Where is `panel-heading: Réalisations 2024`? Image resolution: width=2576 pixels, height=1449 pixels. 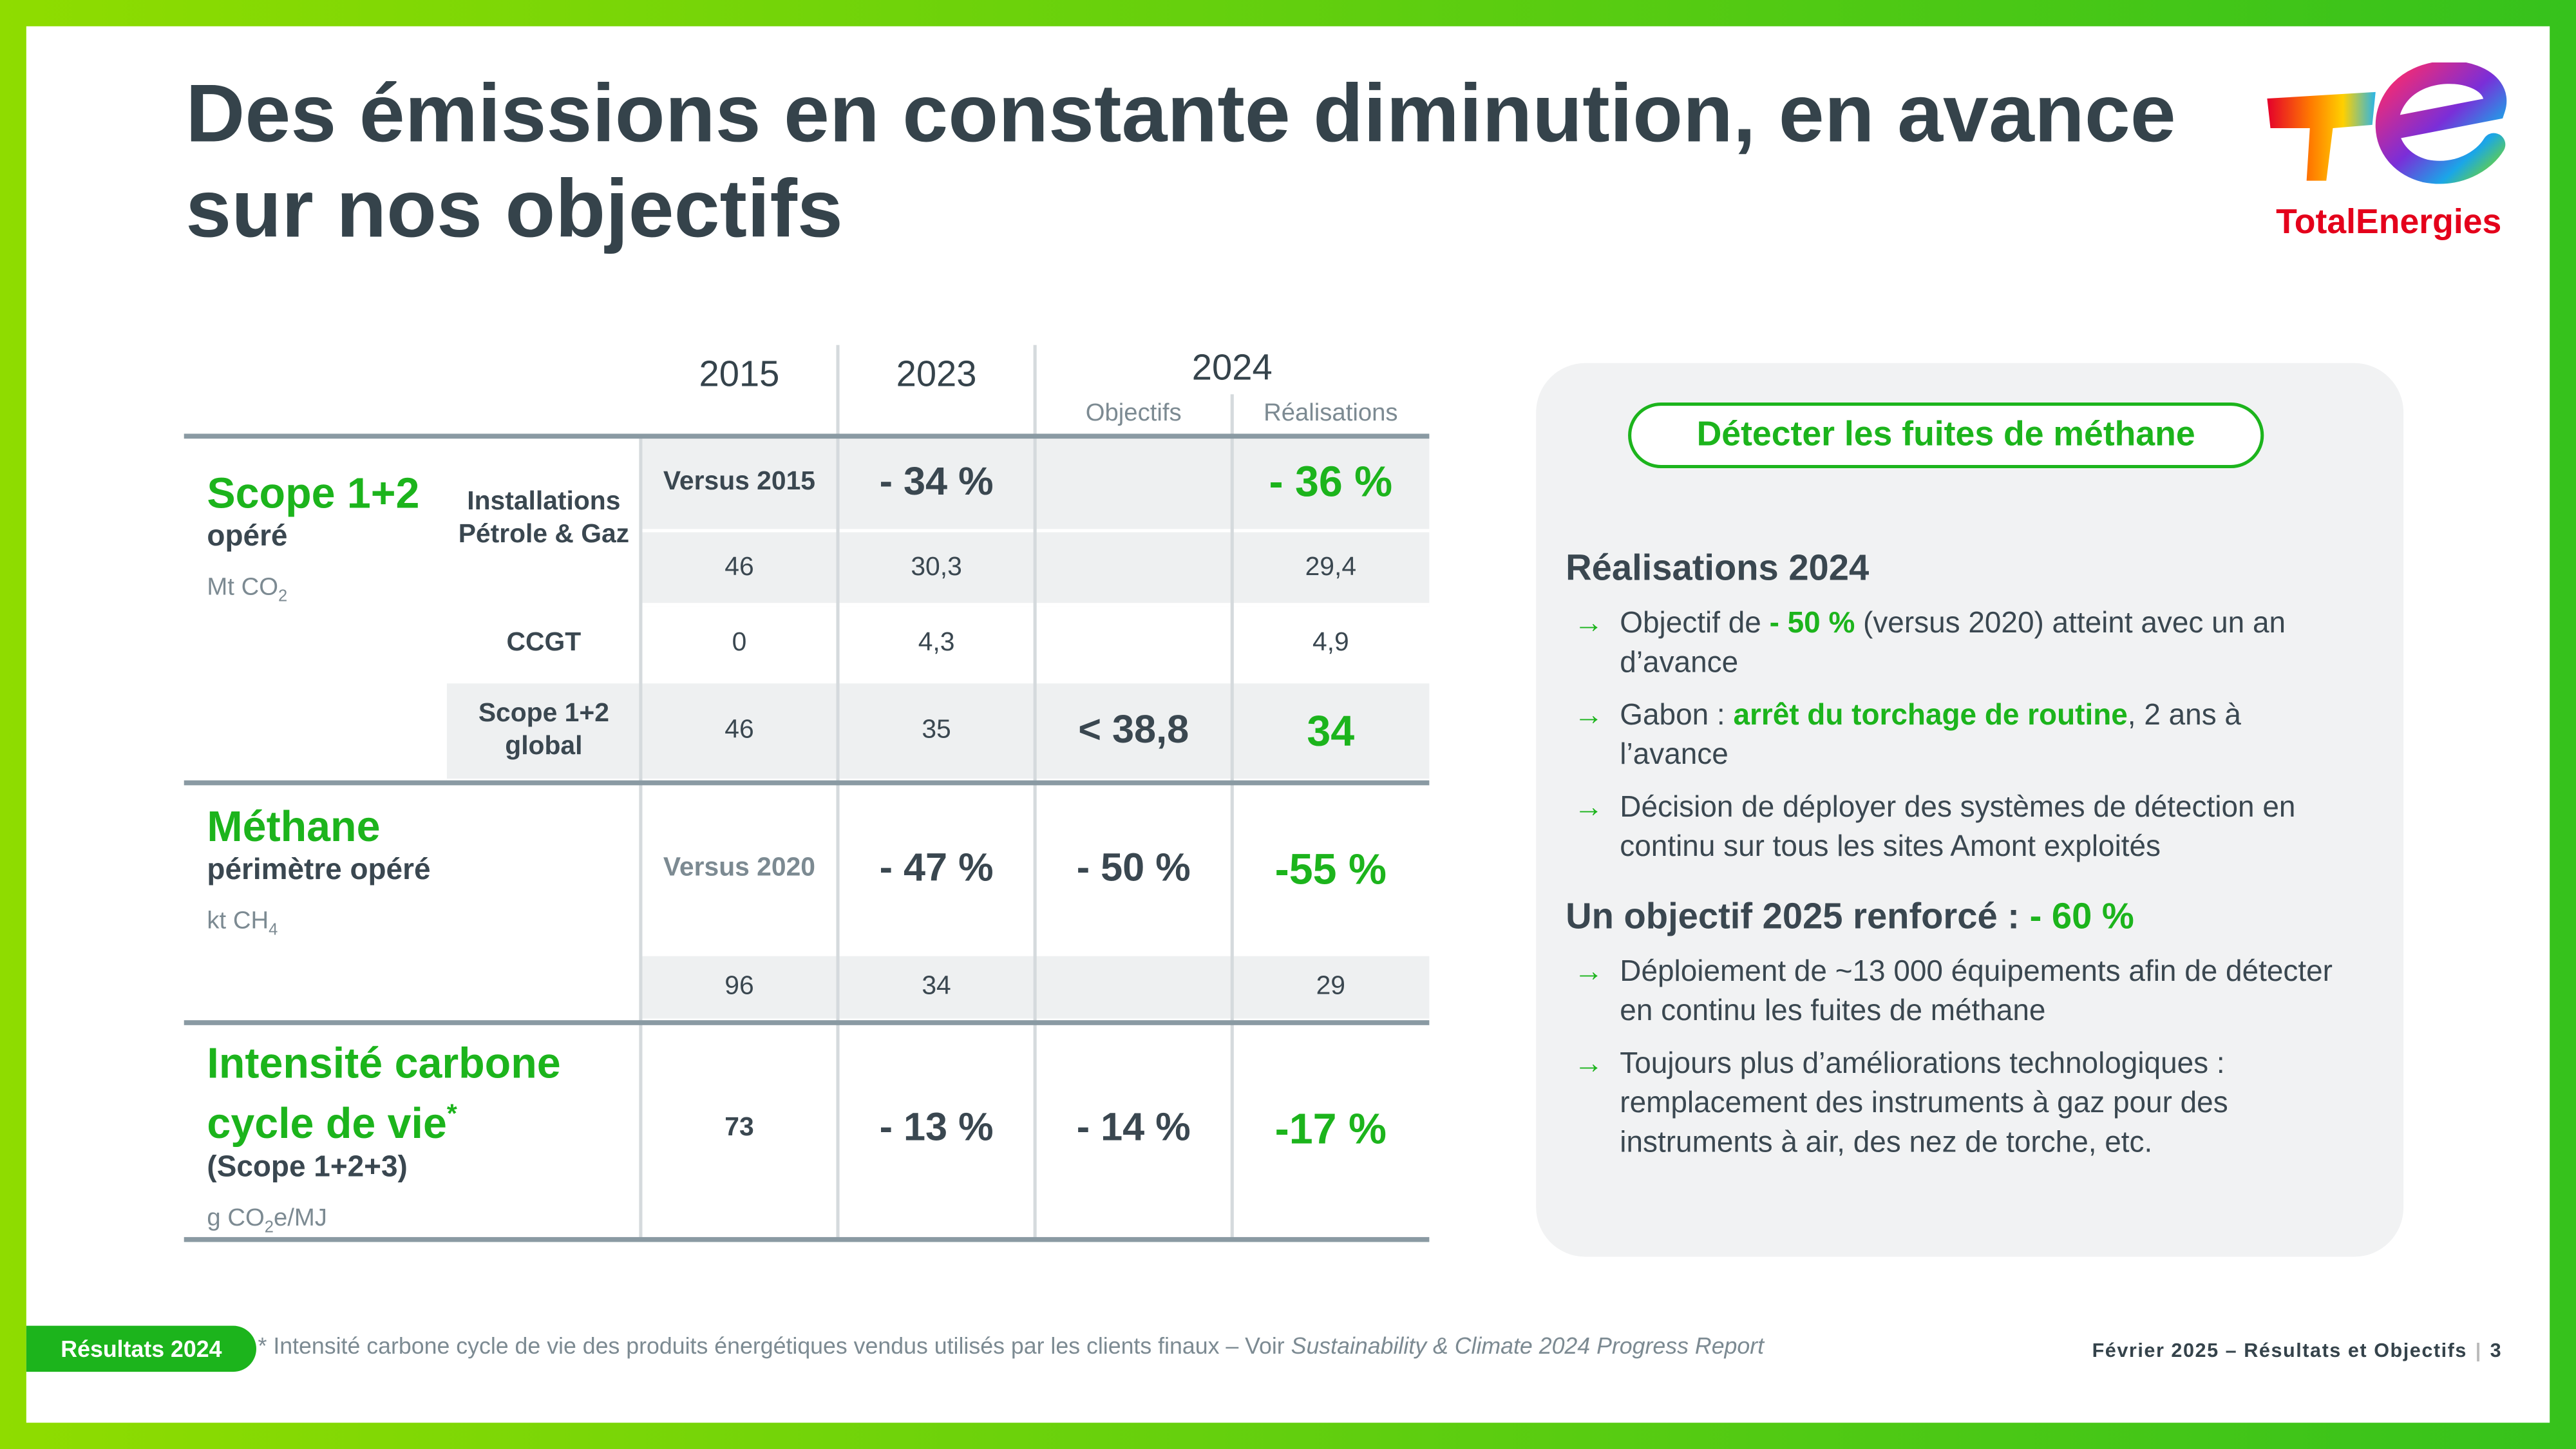 panel-heading: Réalisations 2024 is located at coordinates (1960, 568).